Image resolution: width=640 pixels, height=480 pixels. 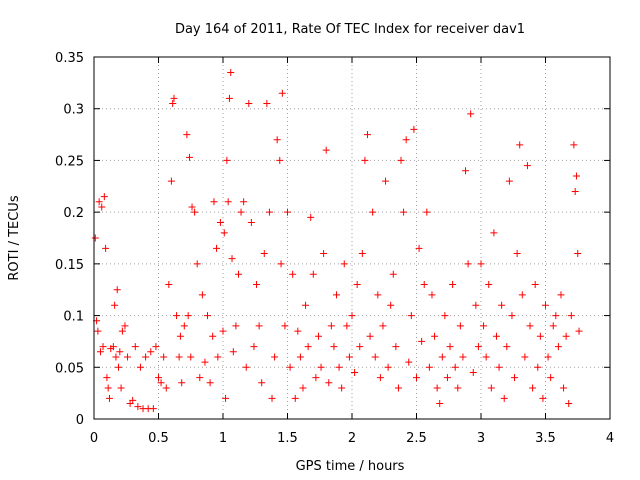 I want to click on y-tick-label: 0, so click(x=80, y=420).